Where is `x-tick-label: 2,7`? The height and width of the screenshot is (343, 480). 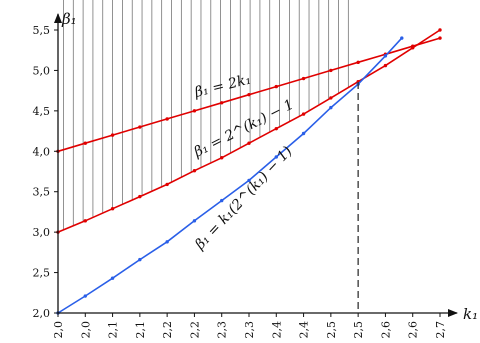 x-tick-label: 2,7 is located at coordinates (440, 330).